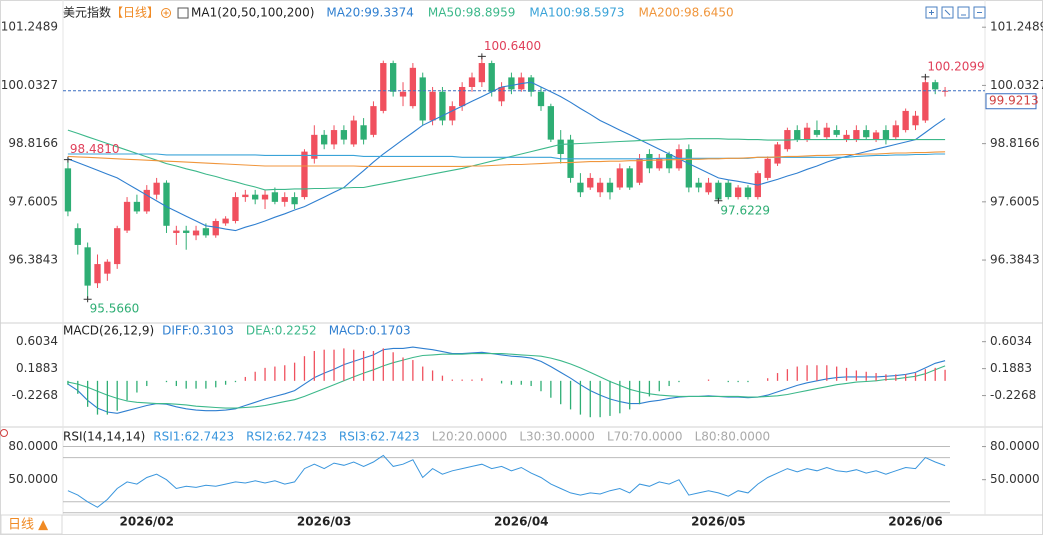 This screenshot has width=1043, height=535. What do you see at coordinates (198, 331) in the screenshot?
I see `legend-label: DIFF:0.3103` at bounding box center [198, 331].